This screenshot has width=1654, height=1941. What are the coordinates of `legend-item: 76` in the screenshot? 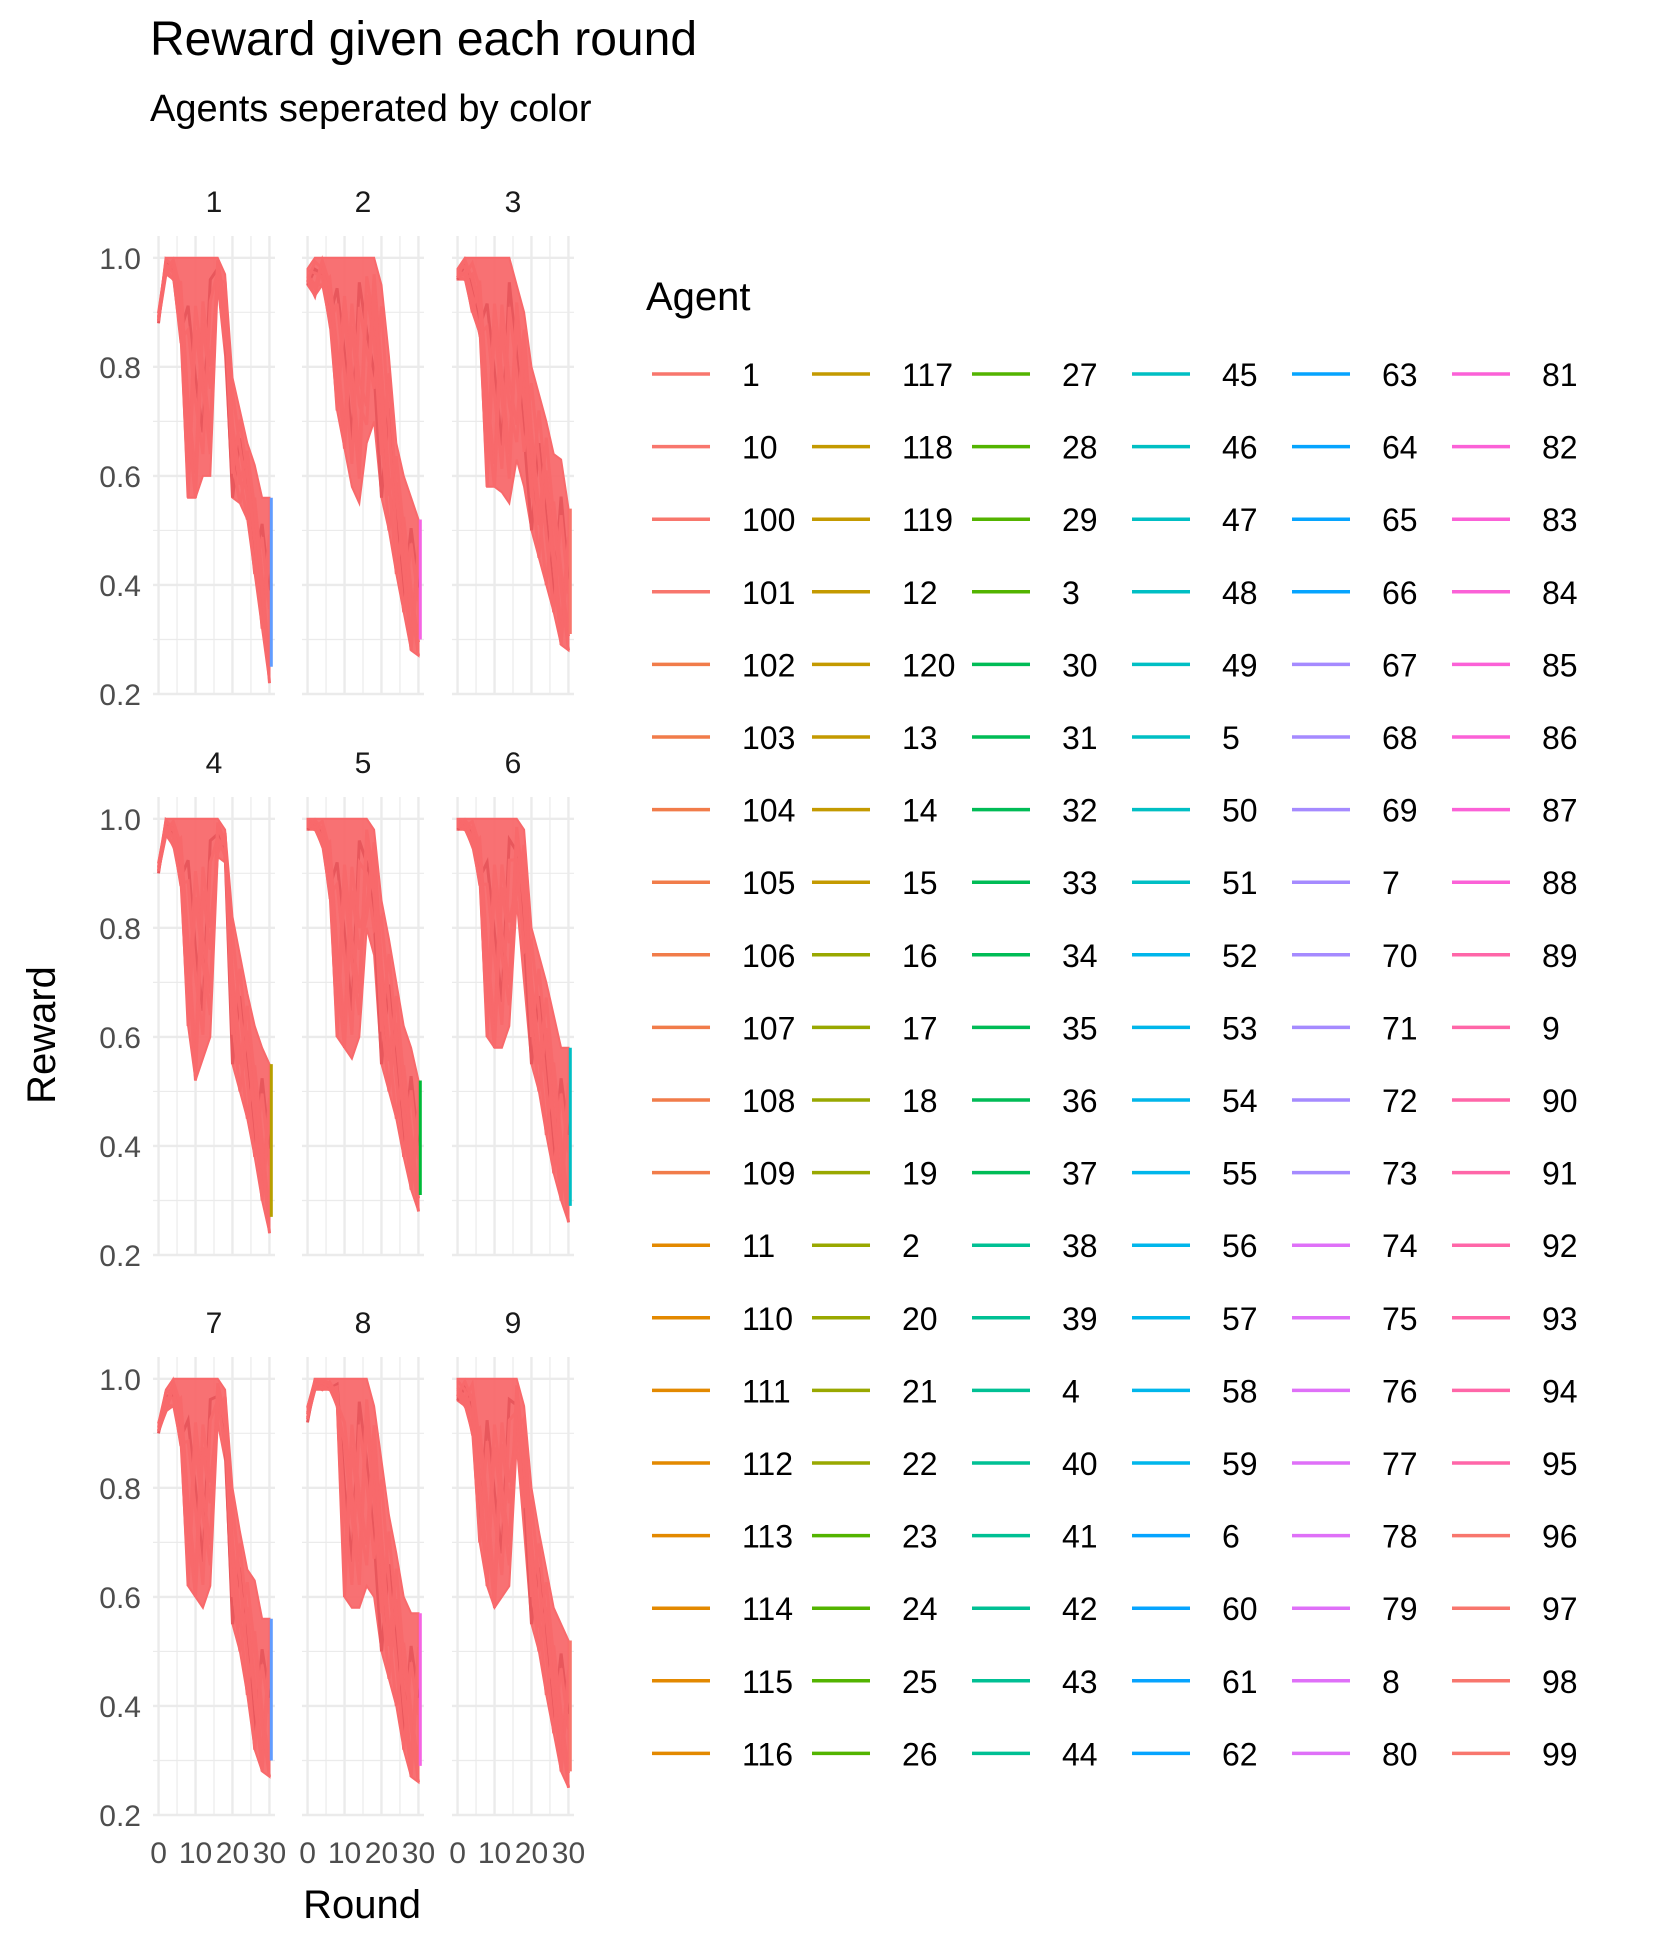 It's located at (1355, 1391).